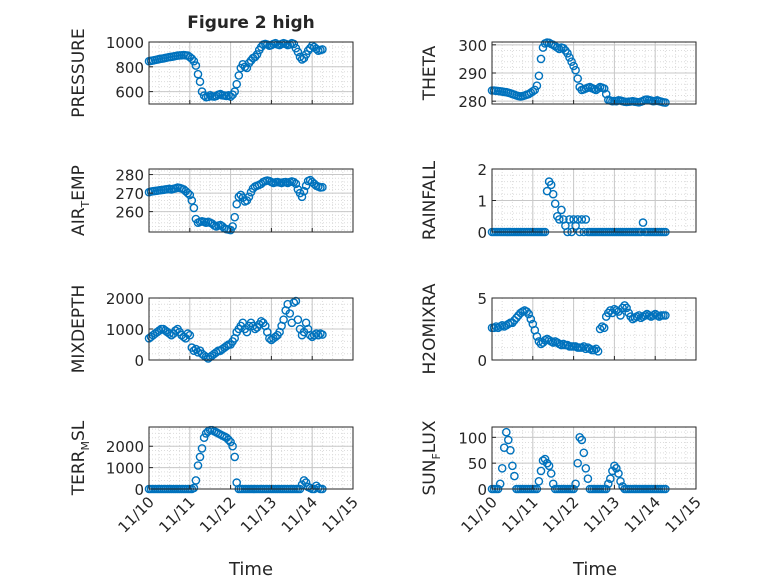 The image size is (778, 583). What do you see at coordinates (482, 299) in the screenshot?
I see `y-tick-label: 5` at bounding box center [482, 299].